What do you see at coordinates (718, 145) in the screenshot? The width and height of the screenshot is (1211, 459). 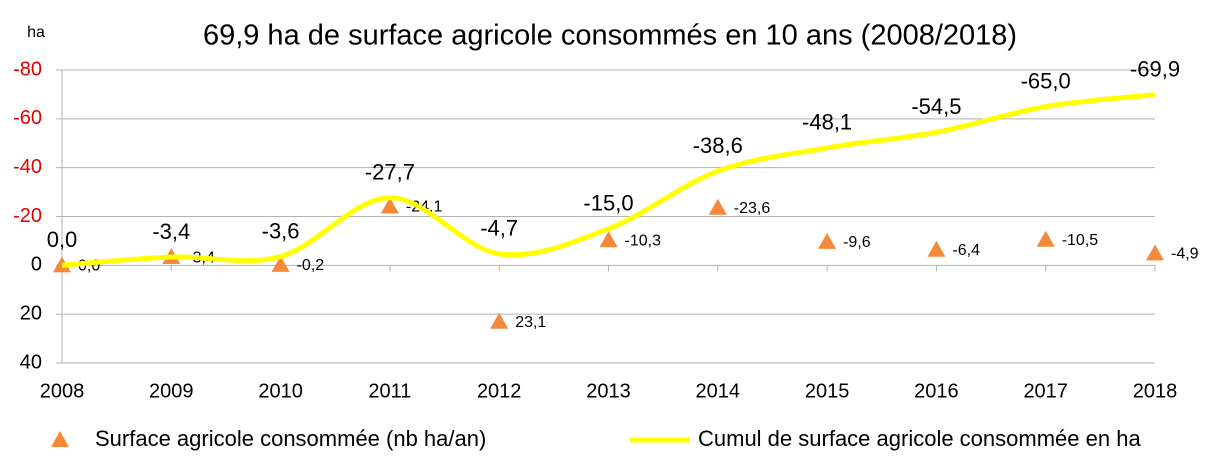 I see `data-label: -38,6` at bounding box center [718, 145].